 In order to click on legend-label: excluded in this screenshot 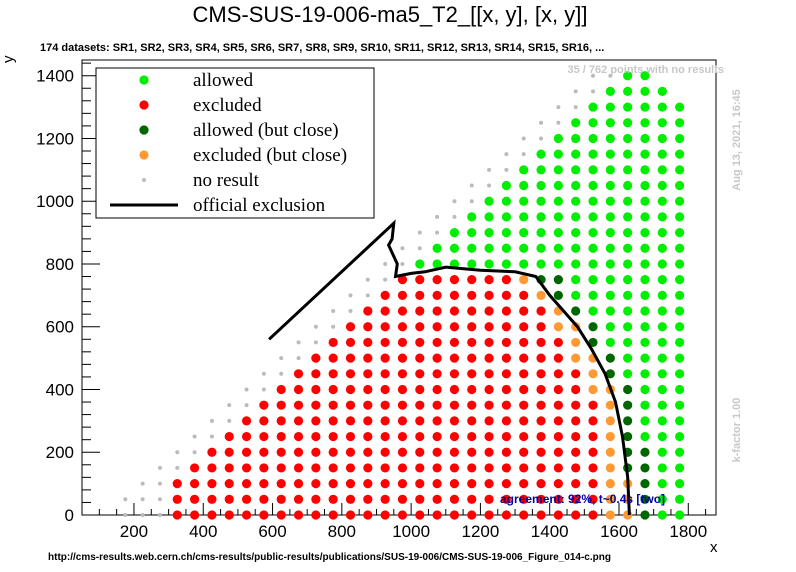, I will do `click(227, 105)`.